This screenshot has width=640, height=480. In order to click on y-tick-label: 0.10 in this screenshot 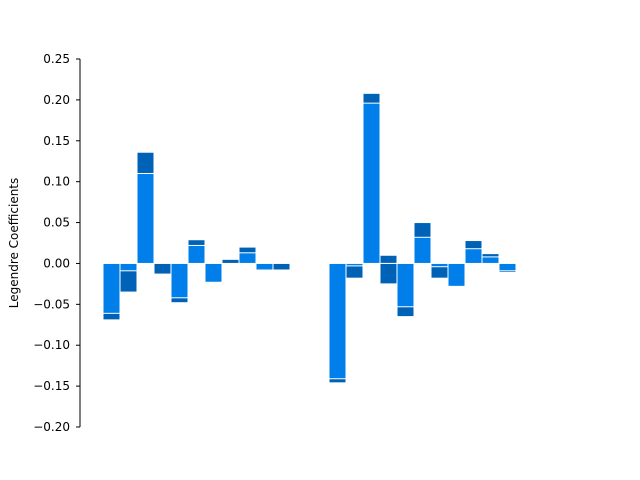, I will do `click(56, 182)`.